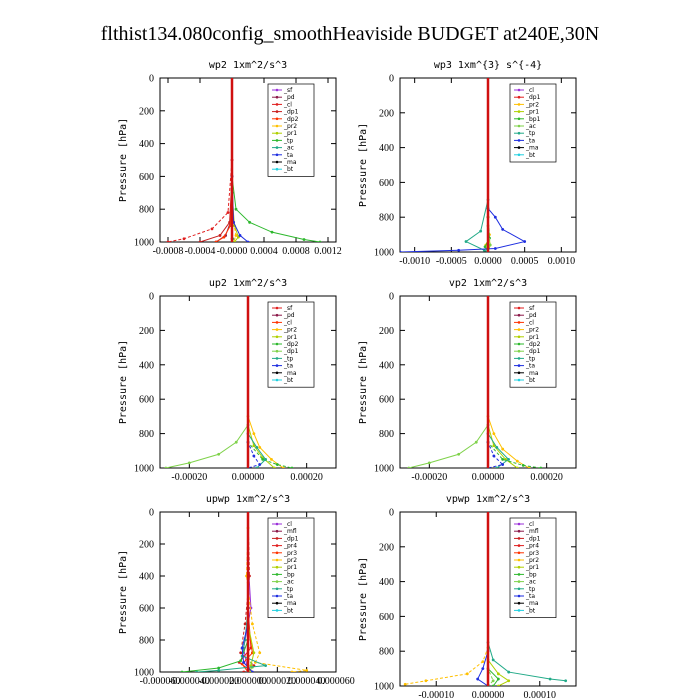  What do you see at coordinates (291, 538) in the screenshot?
I see `legend-label: _dp1` at bounding box center [291, 538].